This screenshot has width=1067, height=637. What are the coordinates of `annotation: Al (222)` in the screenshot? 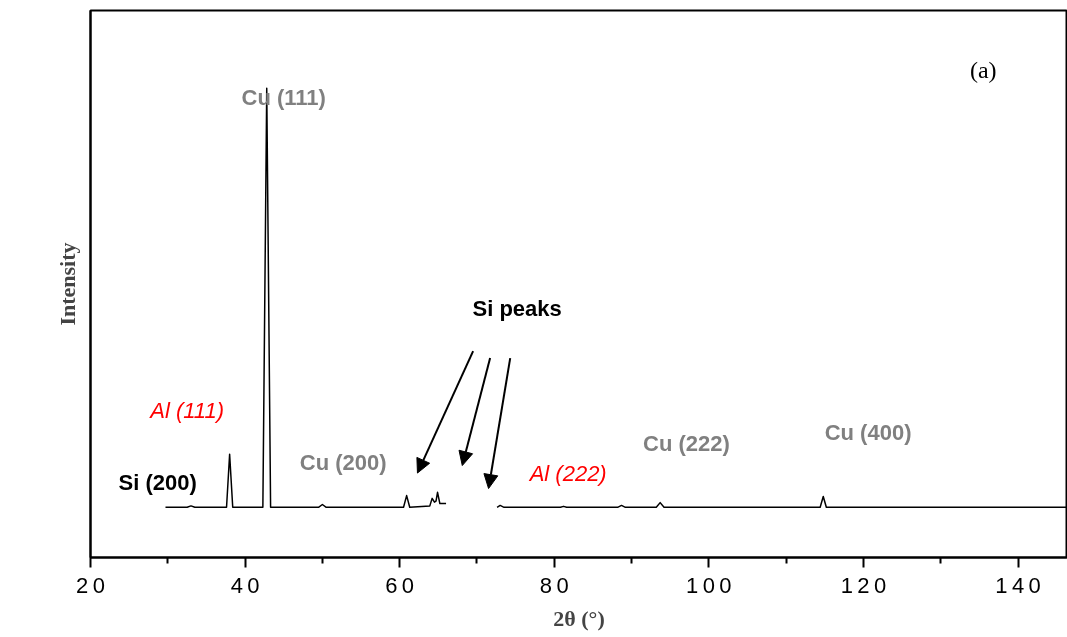 It's located at (567, 474).